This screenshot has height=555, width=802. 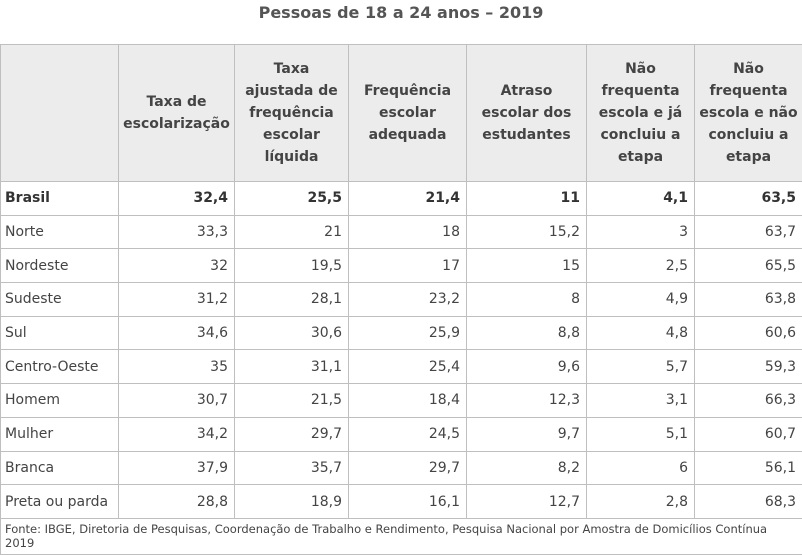 I want to click on table-cell: 18,4, so click(x=407, y=400).